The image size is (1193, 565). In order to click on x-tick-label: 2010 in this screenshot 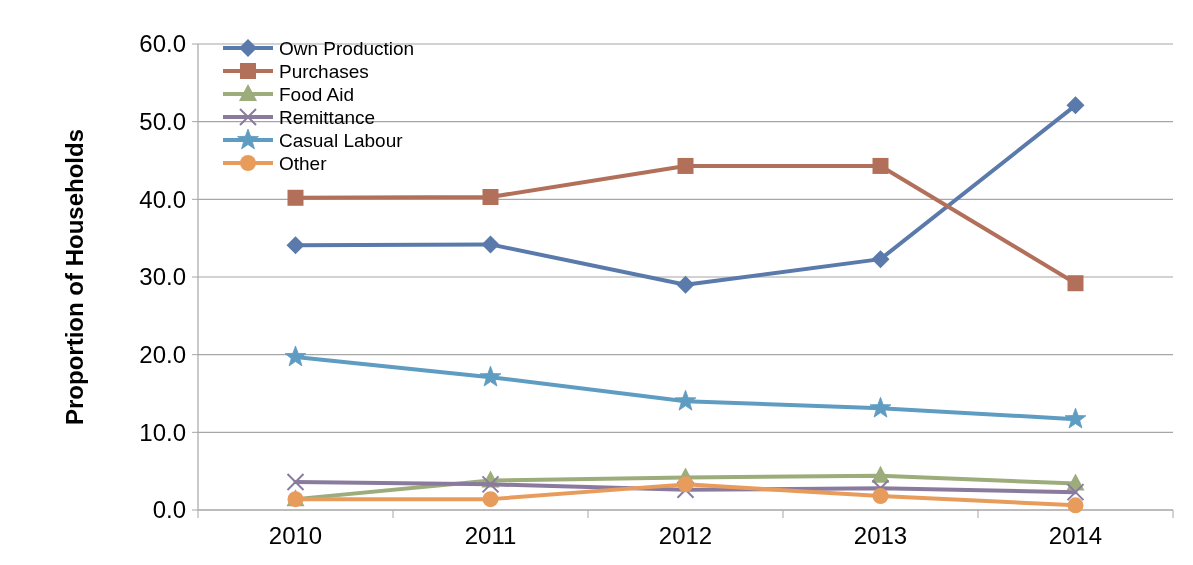, I will do `click(295, 535)`.